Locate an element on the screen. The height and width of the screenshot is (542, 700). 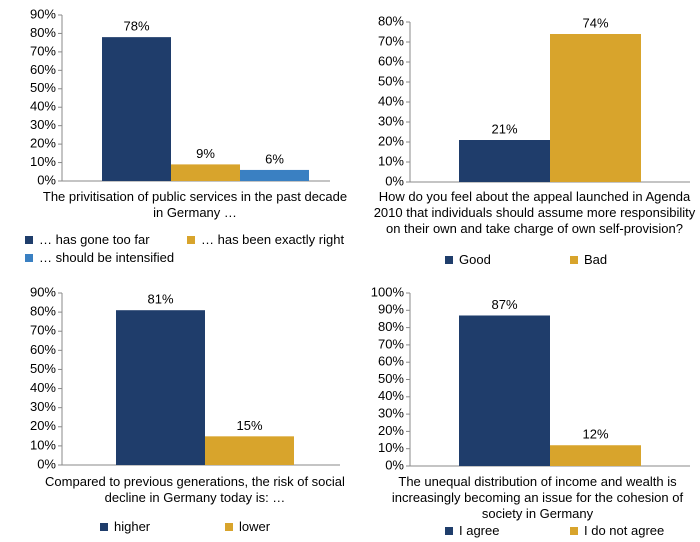
value-label: 15% is located at coordinates (249, 425).